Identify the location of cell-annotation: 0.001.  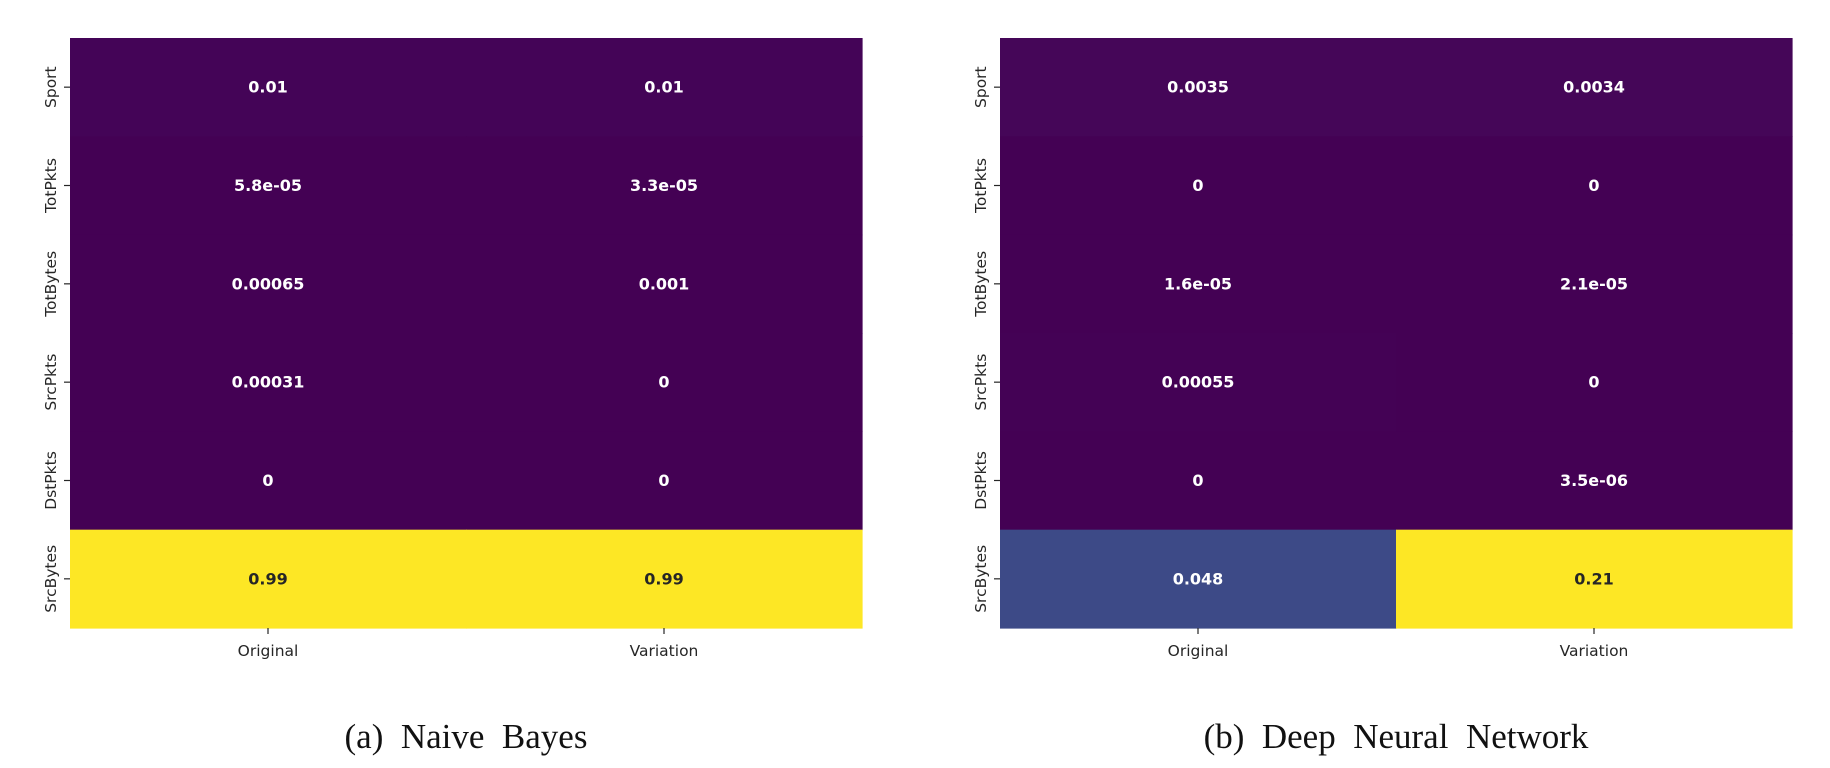
(664, 283).